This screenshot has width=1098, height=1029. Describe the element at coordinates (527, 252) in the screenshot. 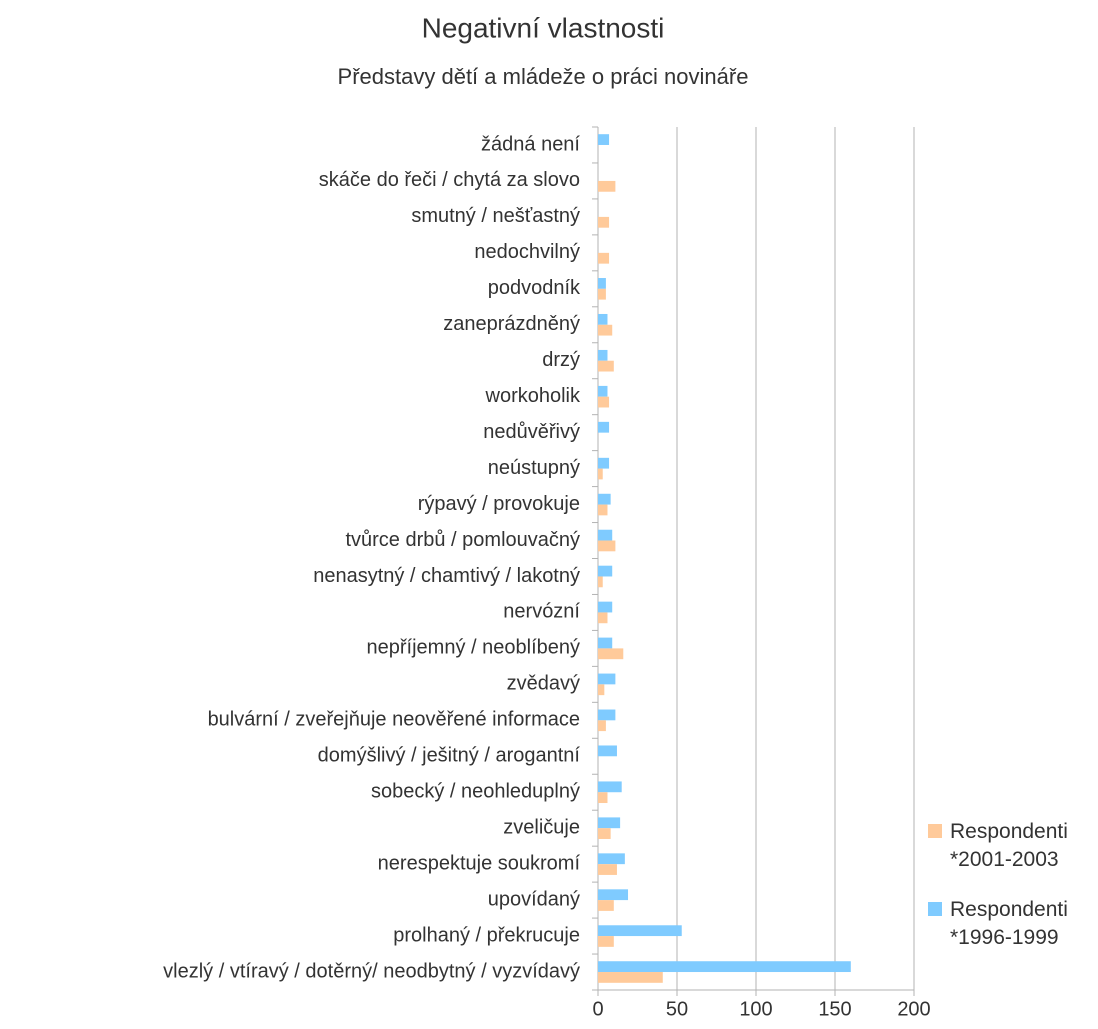

I see `y-tick-label: nedochvilný` at that location.